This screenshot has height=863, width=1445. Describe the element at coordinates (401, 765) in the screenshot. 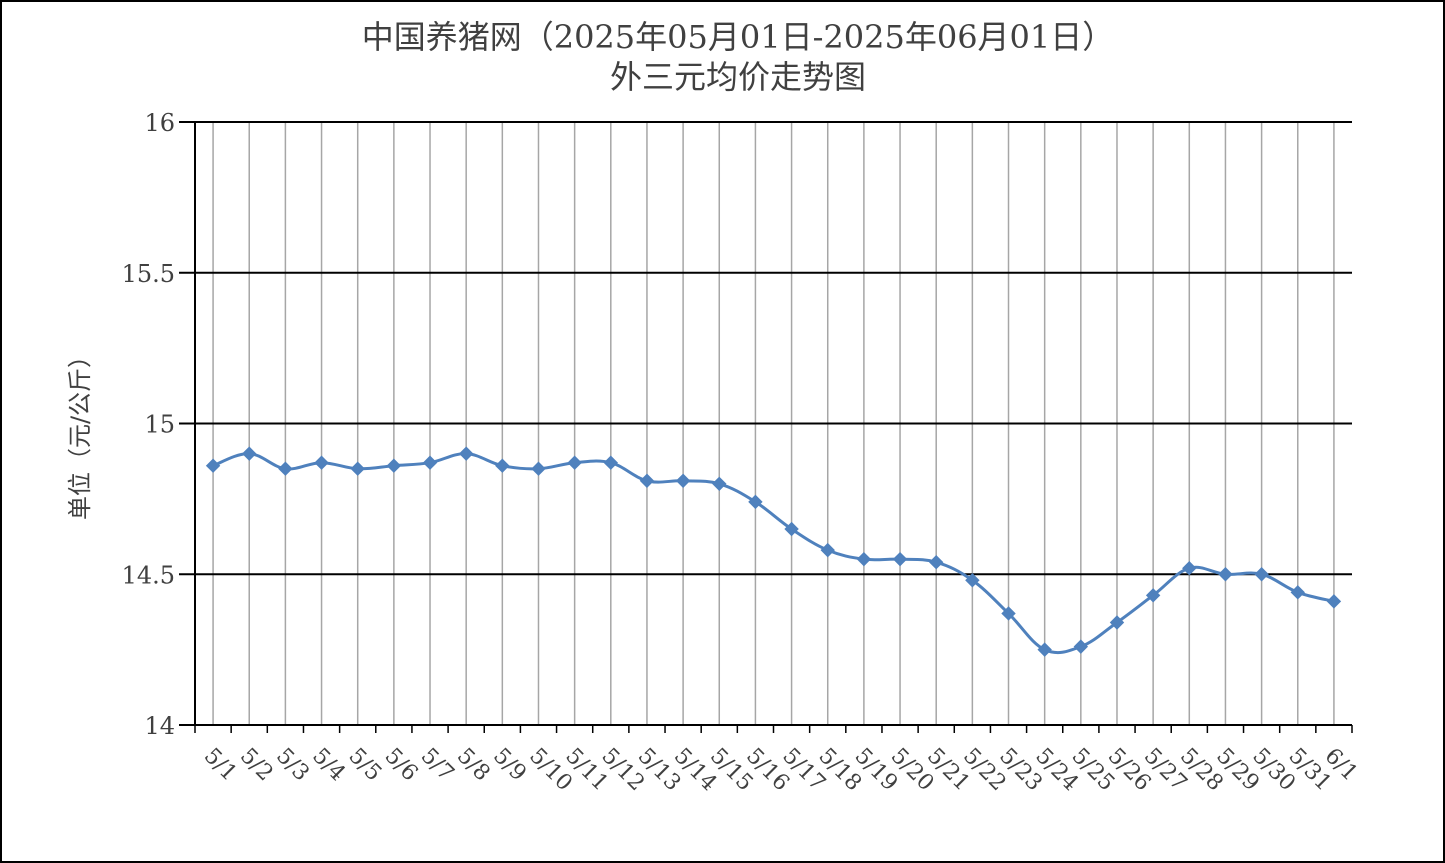

I see `x-tick-label: 5/6` at that location.